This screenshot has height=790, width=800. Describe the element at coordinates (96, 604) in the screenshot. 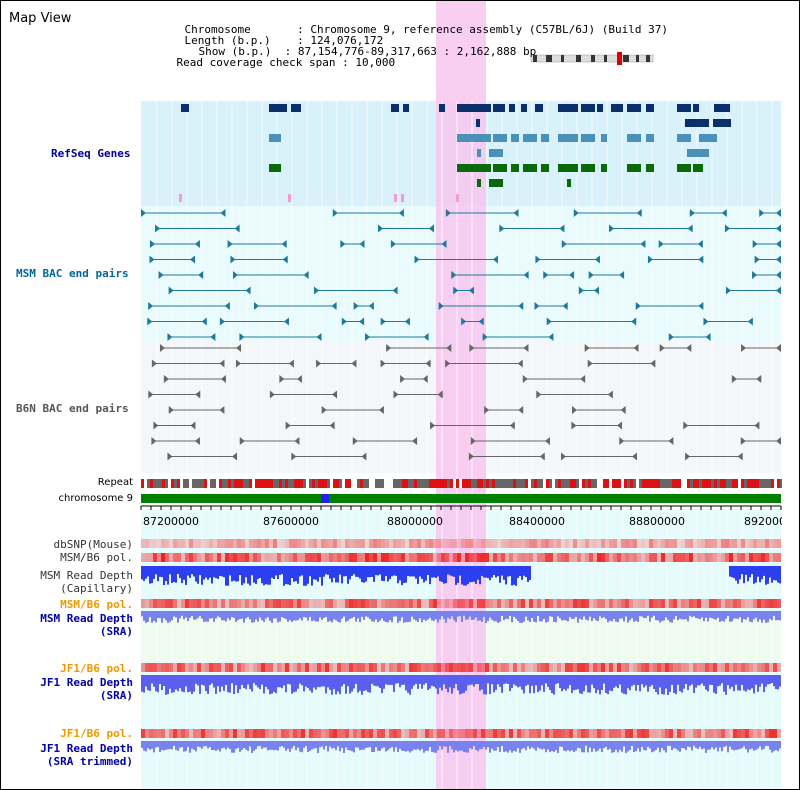

I see `track-label-msm-b6-pol-2: MSM/B6 pol.` at that location.